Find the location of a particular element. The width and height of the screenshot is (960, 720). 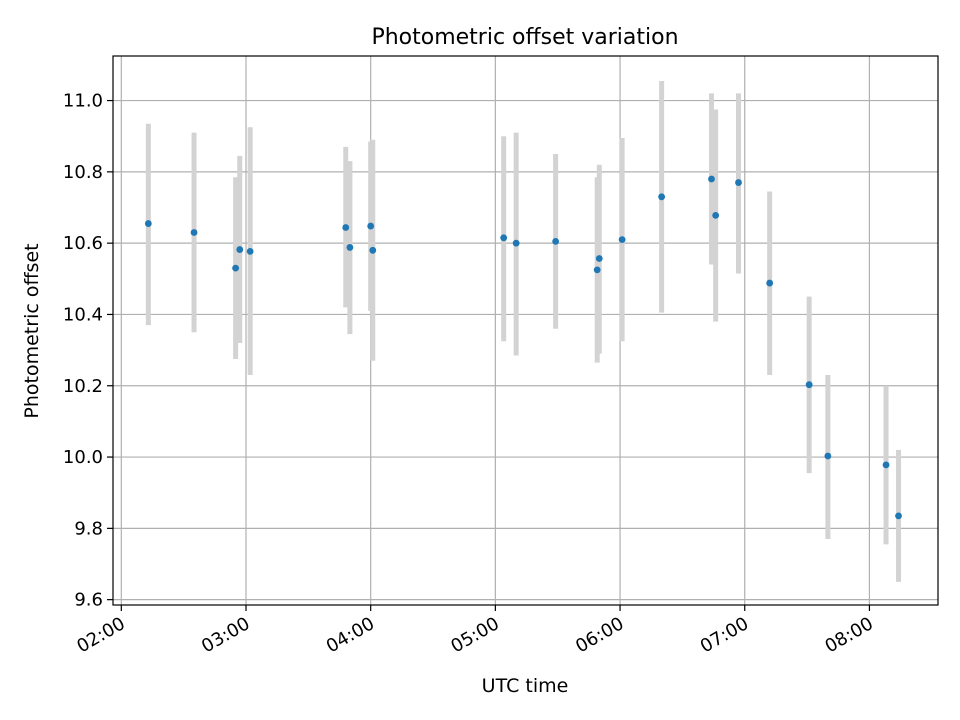

x-axis-label: UTC time is located at coordinates (525, 686).